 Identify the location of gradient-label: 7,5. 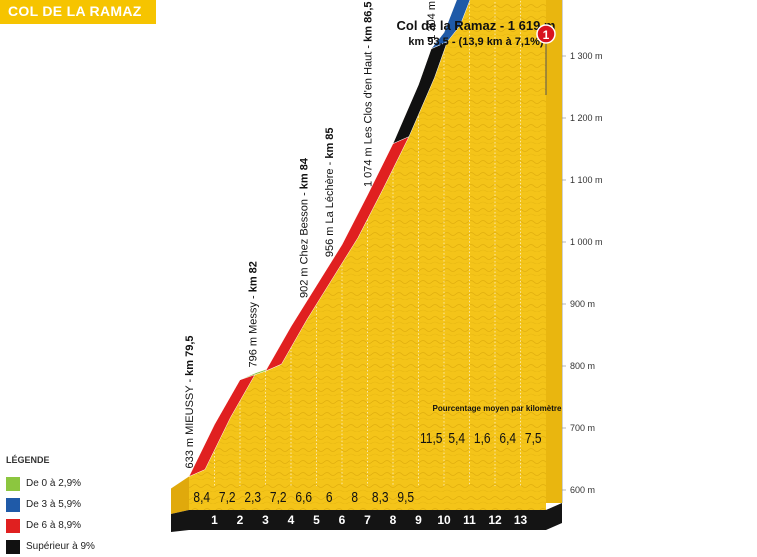
(533, 438).